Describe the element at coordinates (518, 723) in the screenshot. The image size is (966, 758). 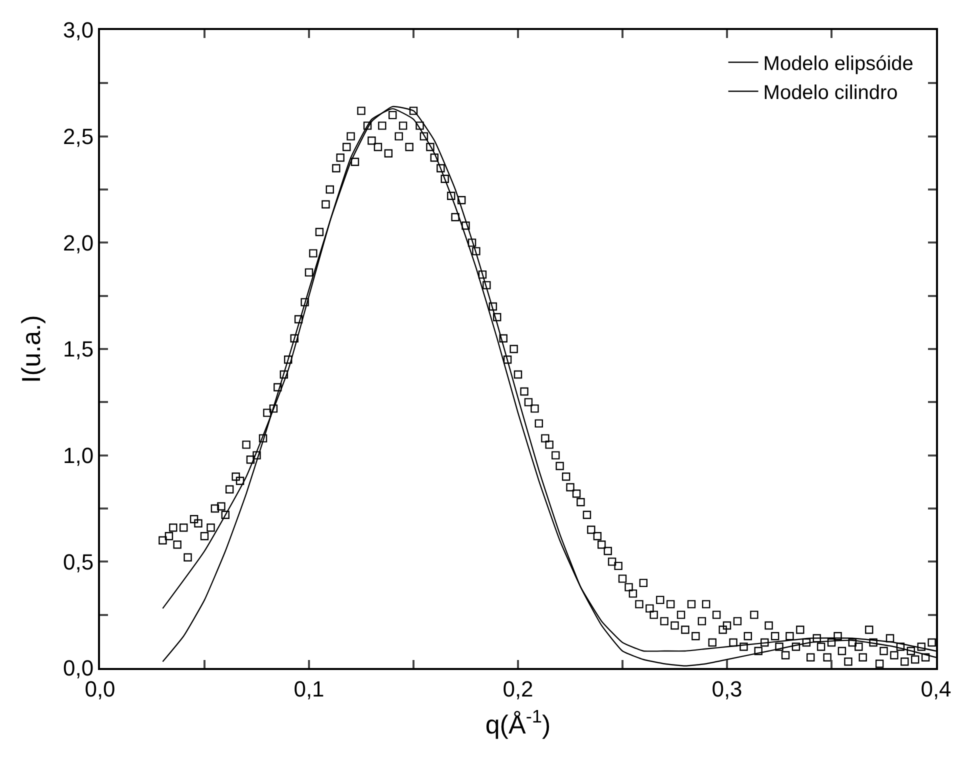
I see `x-axis-title: q(Å$^{-1}$)` at that location.